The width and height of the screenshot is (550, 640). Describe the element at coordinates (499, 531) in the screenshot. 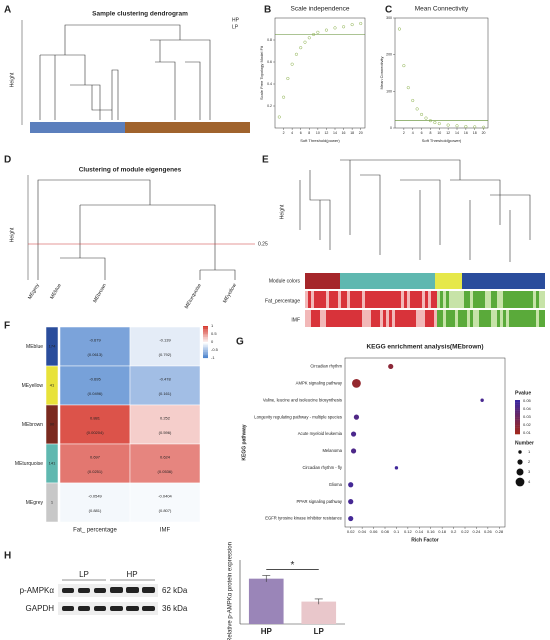

I see `x-tick-label: 0.28` at that location.